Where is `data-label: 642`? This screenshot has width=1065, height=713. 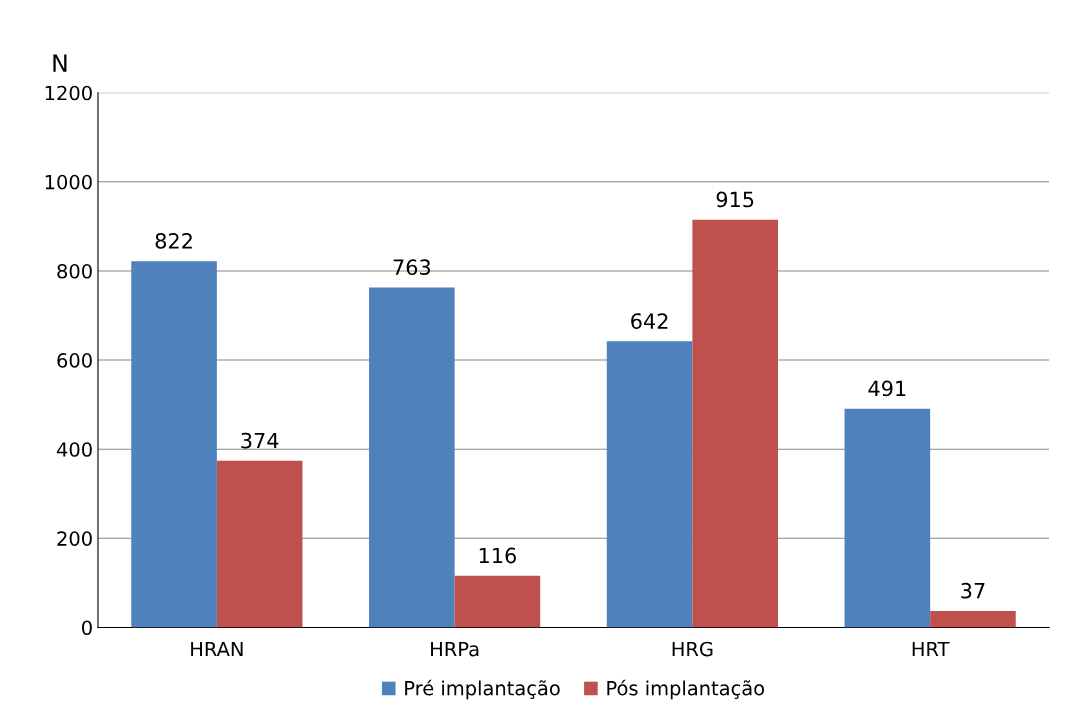 data-label: 642 is located at coordinates (649, 321).